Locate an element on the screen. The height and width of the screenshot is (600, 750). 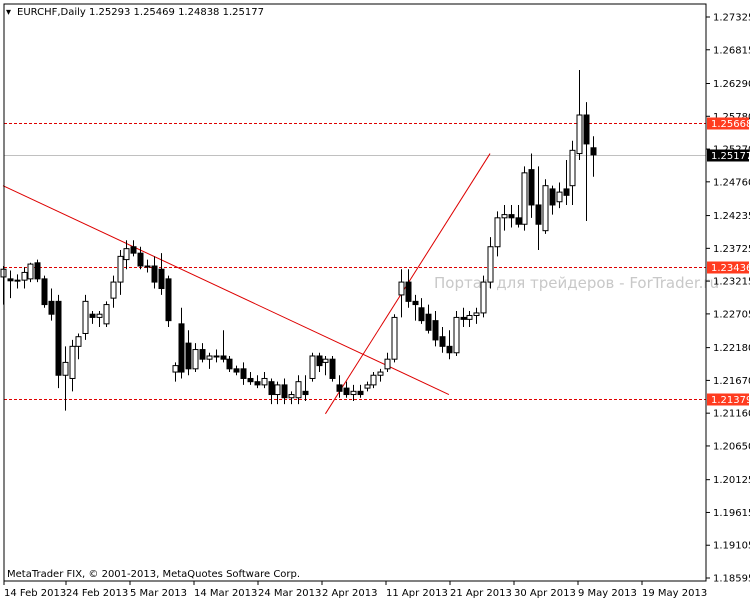
current-price-label: 1.25177 is located at coordinates (730, 156).